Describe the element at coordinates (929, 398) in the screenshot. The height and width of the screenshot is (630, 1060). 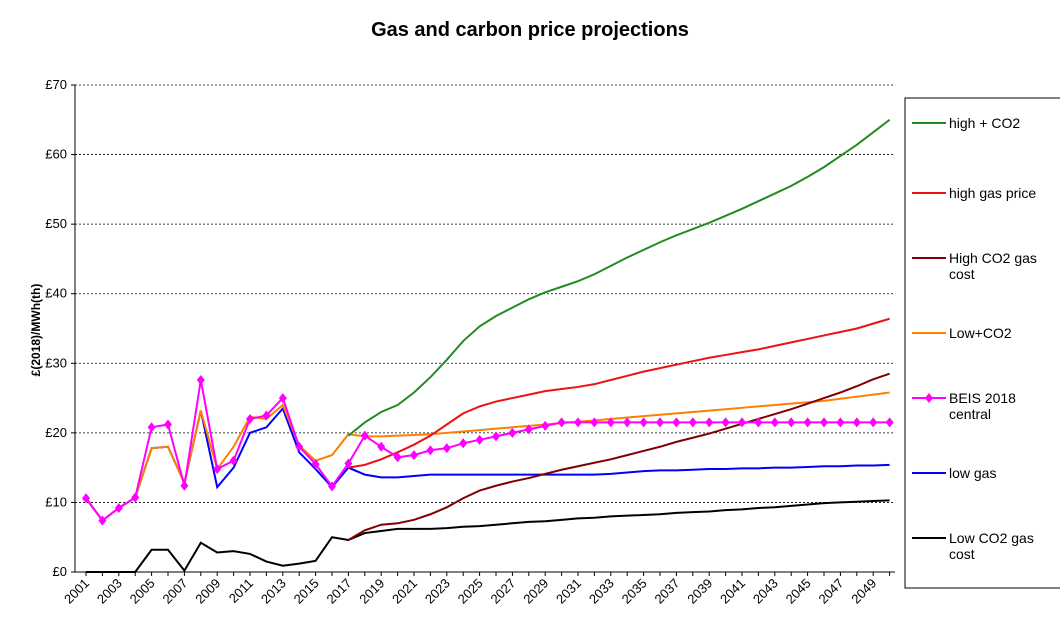
I see `legend-marker` at that location.